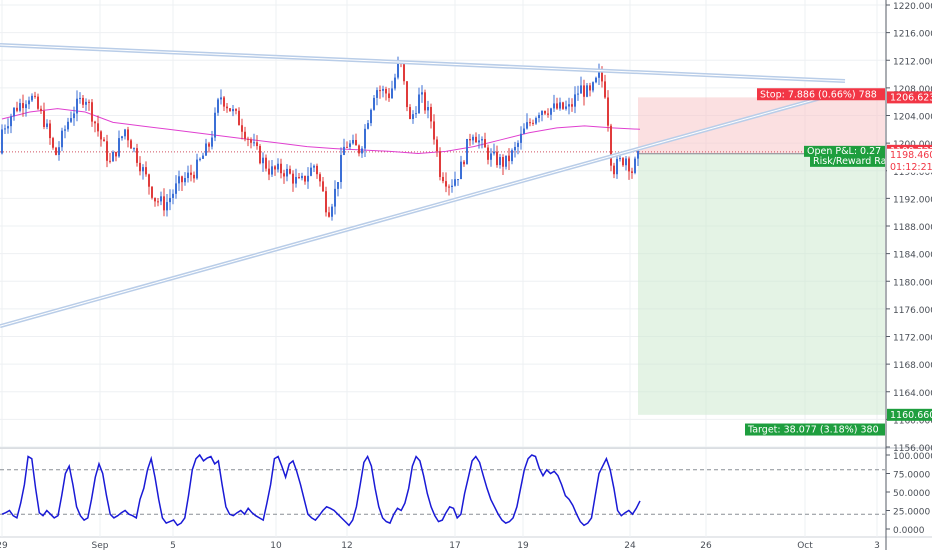 The width and height of the screenshot is (932, 550). What do you see at coordinates (911, 513) in the screenshot?
I see `stoch-tick-label: 25.0000` at bounding box center [911, 513].